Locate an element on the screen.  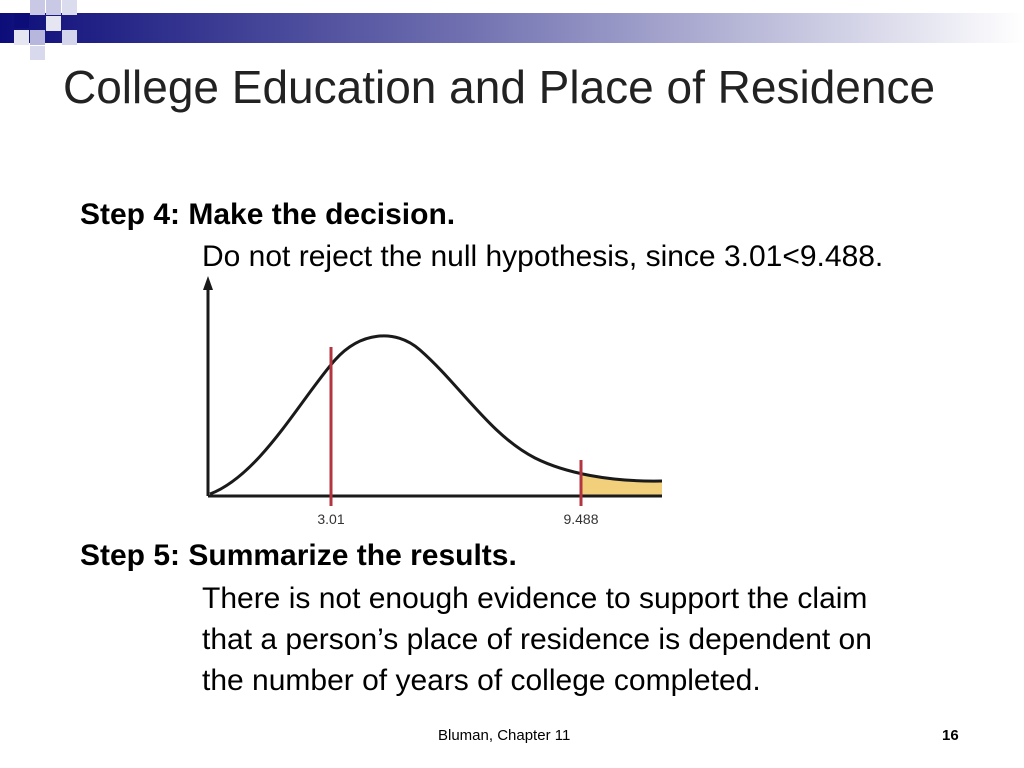
tick-label-critical-value: 9.488 is located at coordinates (580, 519).